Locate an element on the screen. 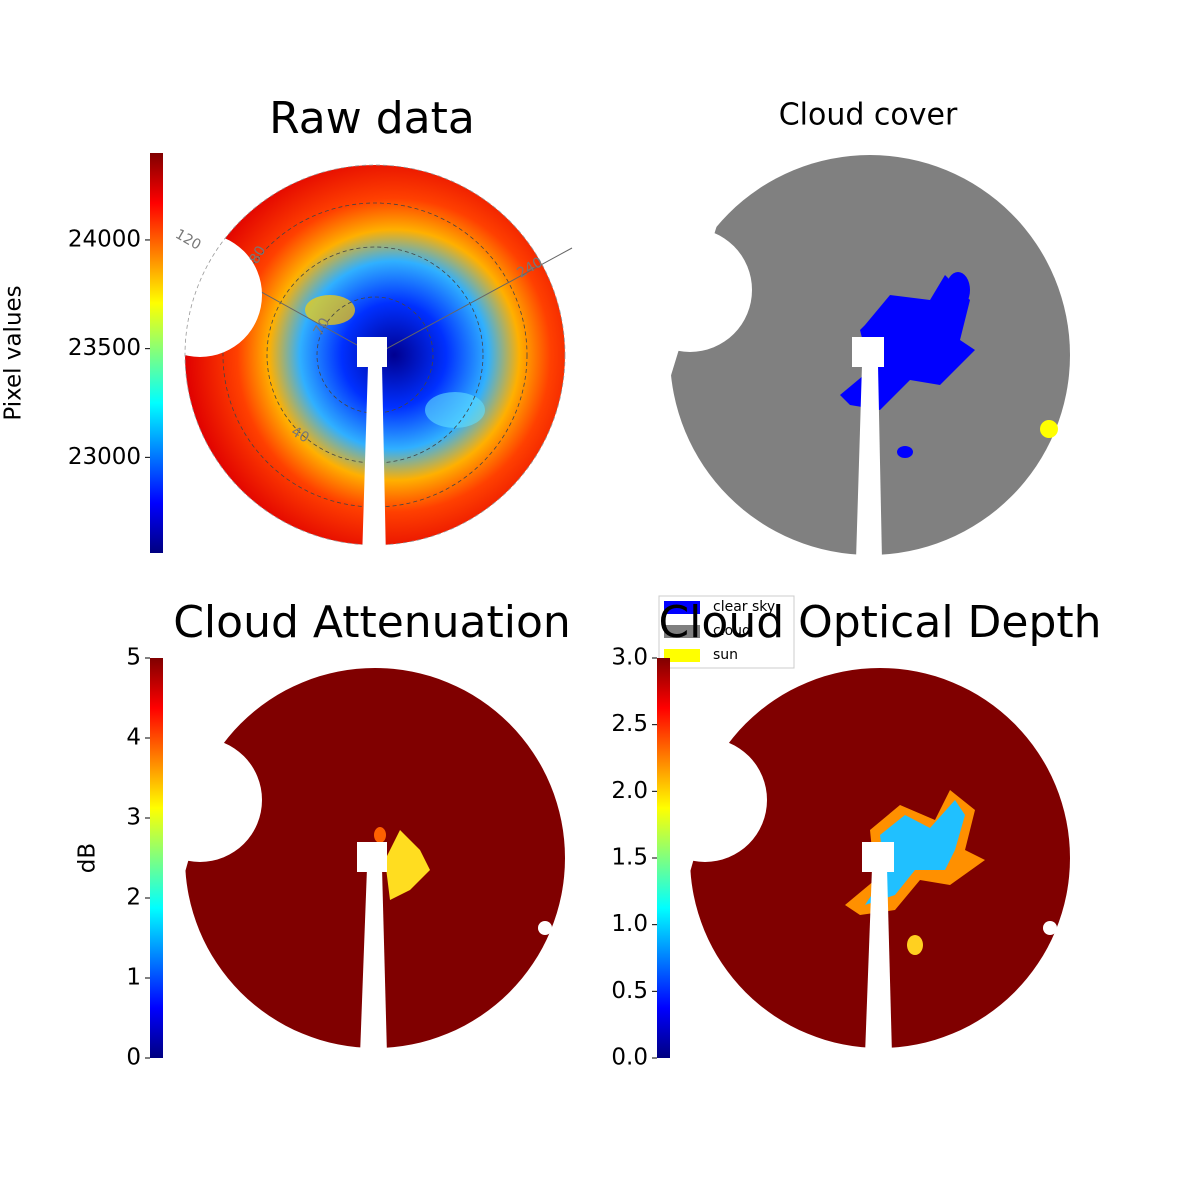  colorbar-tick-label: 0.0 is located at coordinates (629, 1058).